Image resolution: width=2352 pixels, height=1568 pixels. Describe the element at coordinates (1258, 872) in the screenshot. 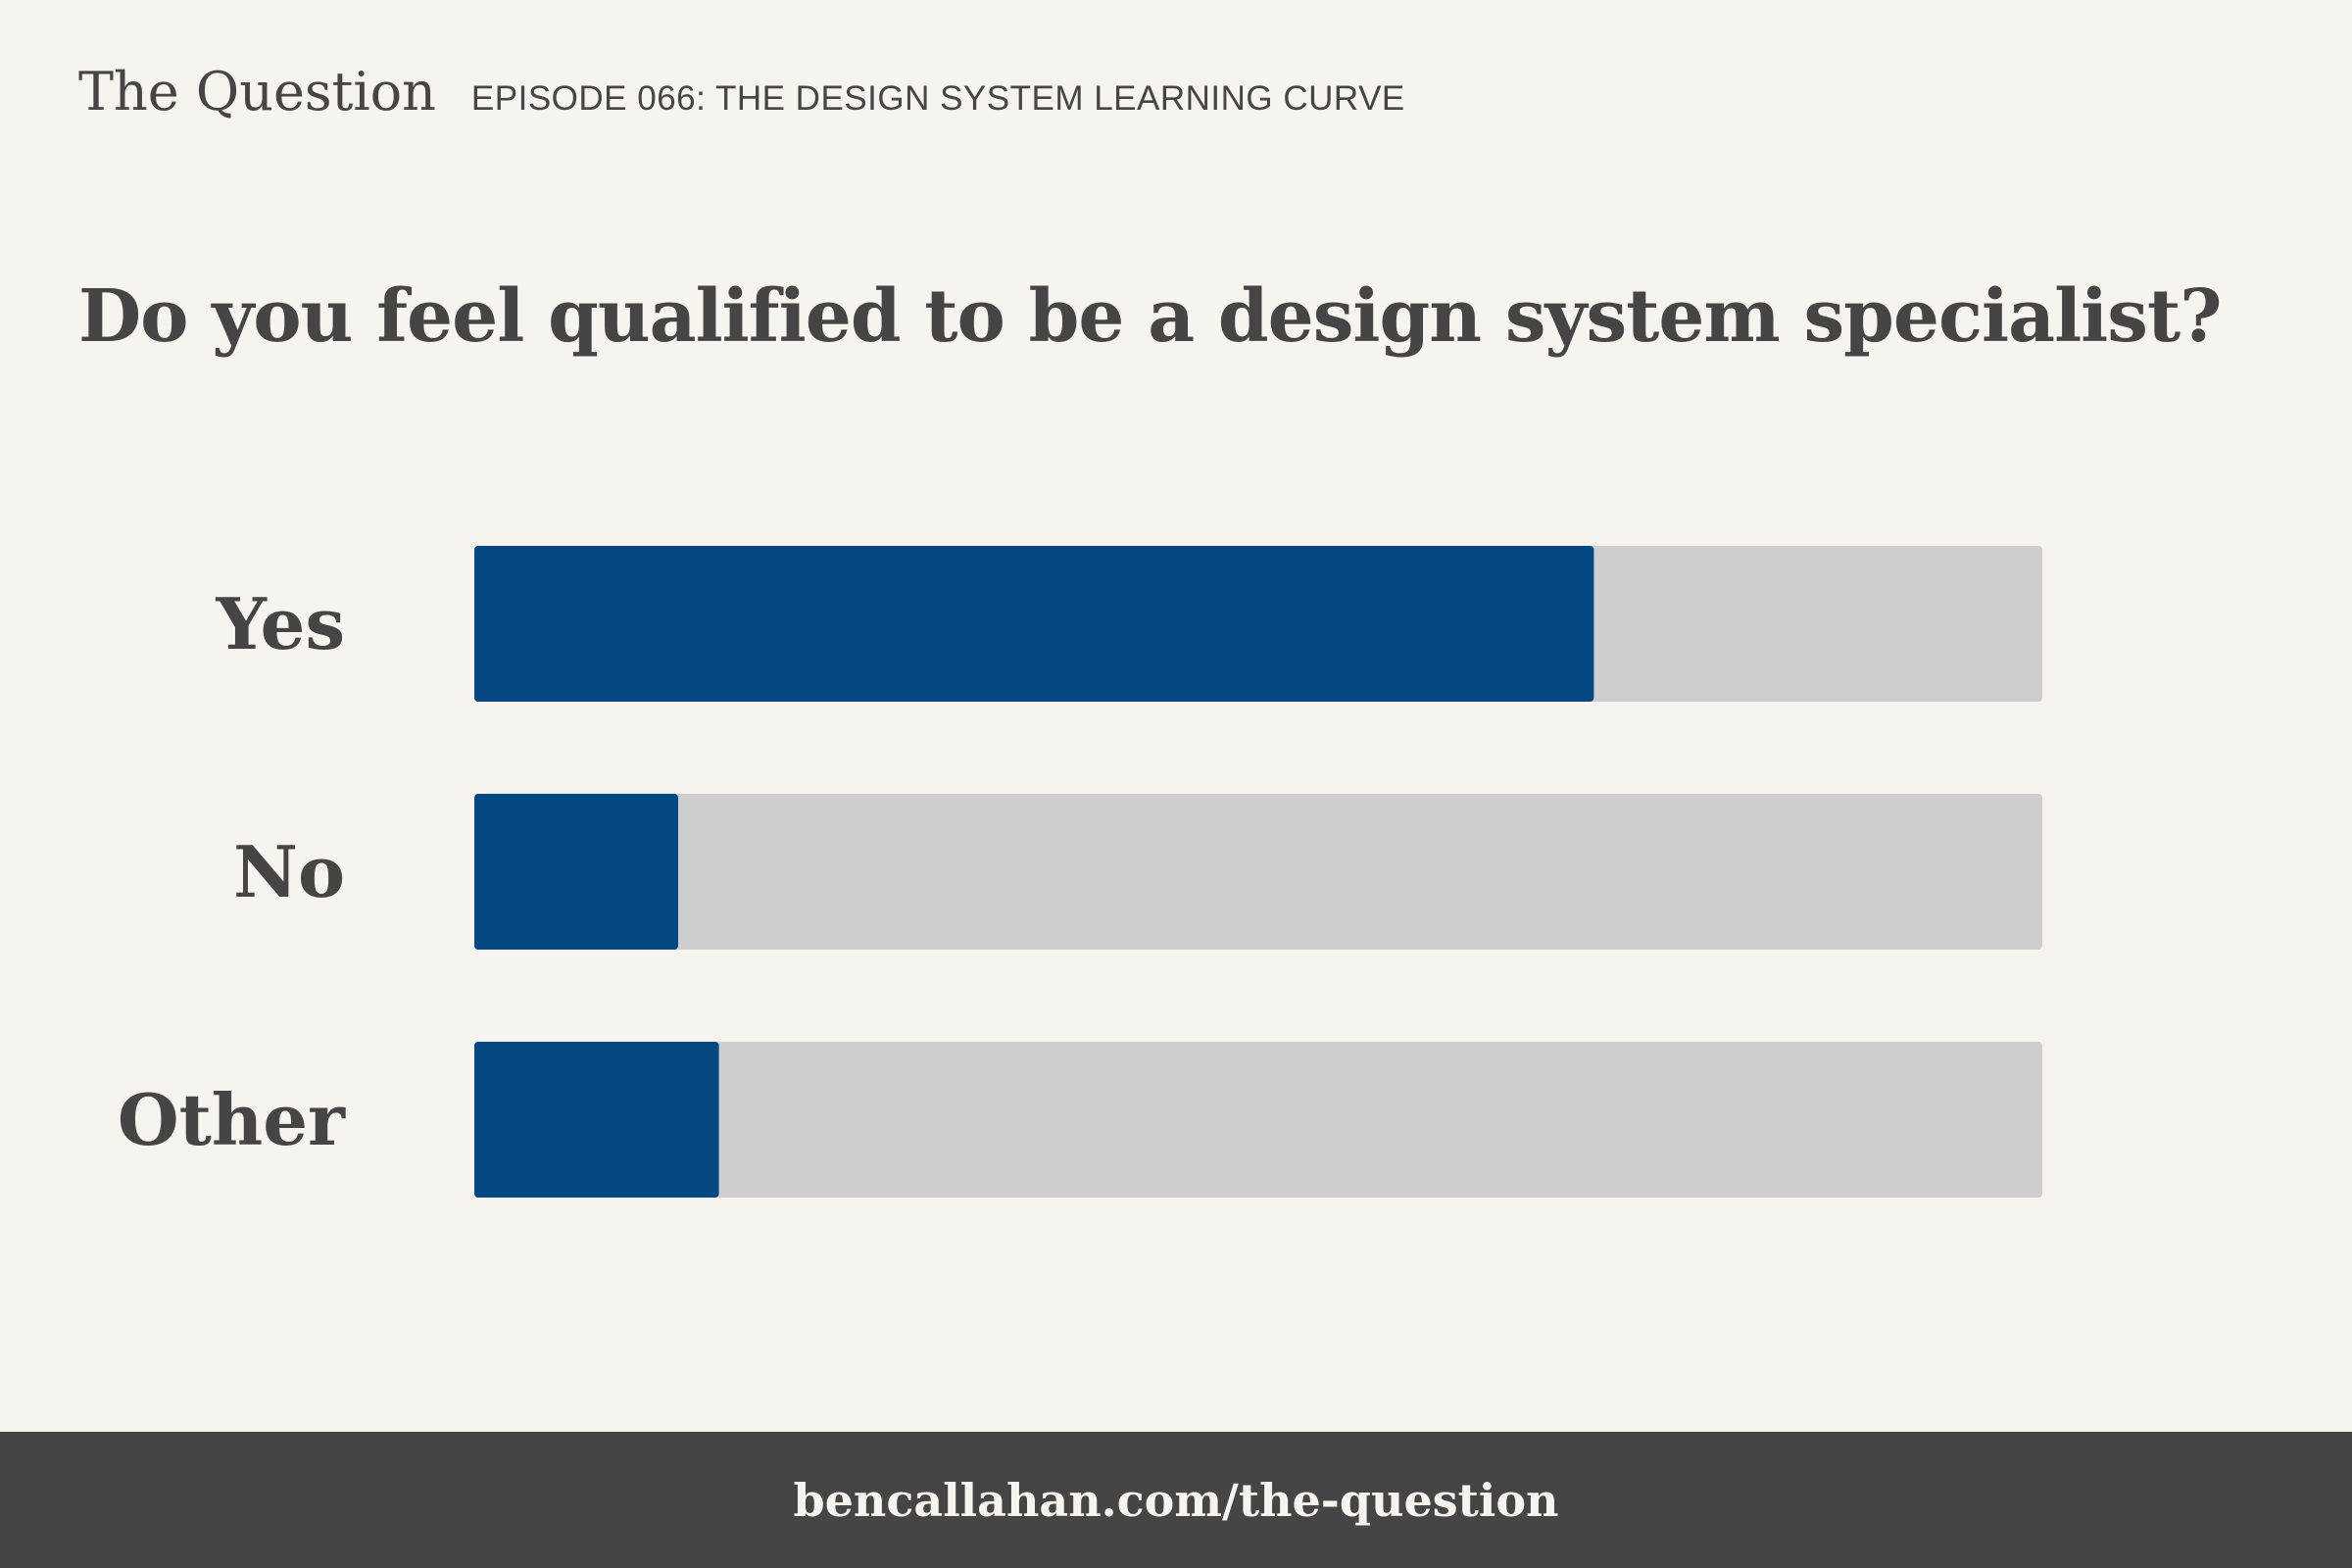

I see `bar-track-no` at that location.